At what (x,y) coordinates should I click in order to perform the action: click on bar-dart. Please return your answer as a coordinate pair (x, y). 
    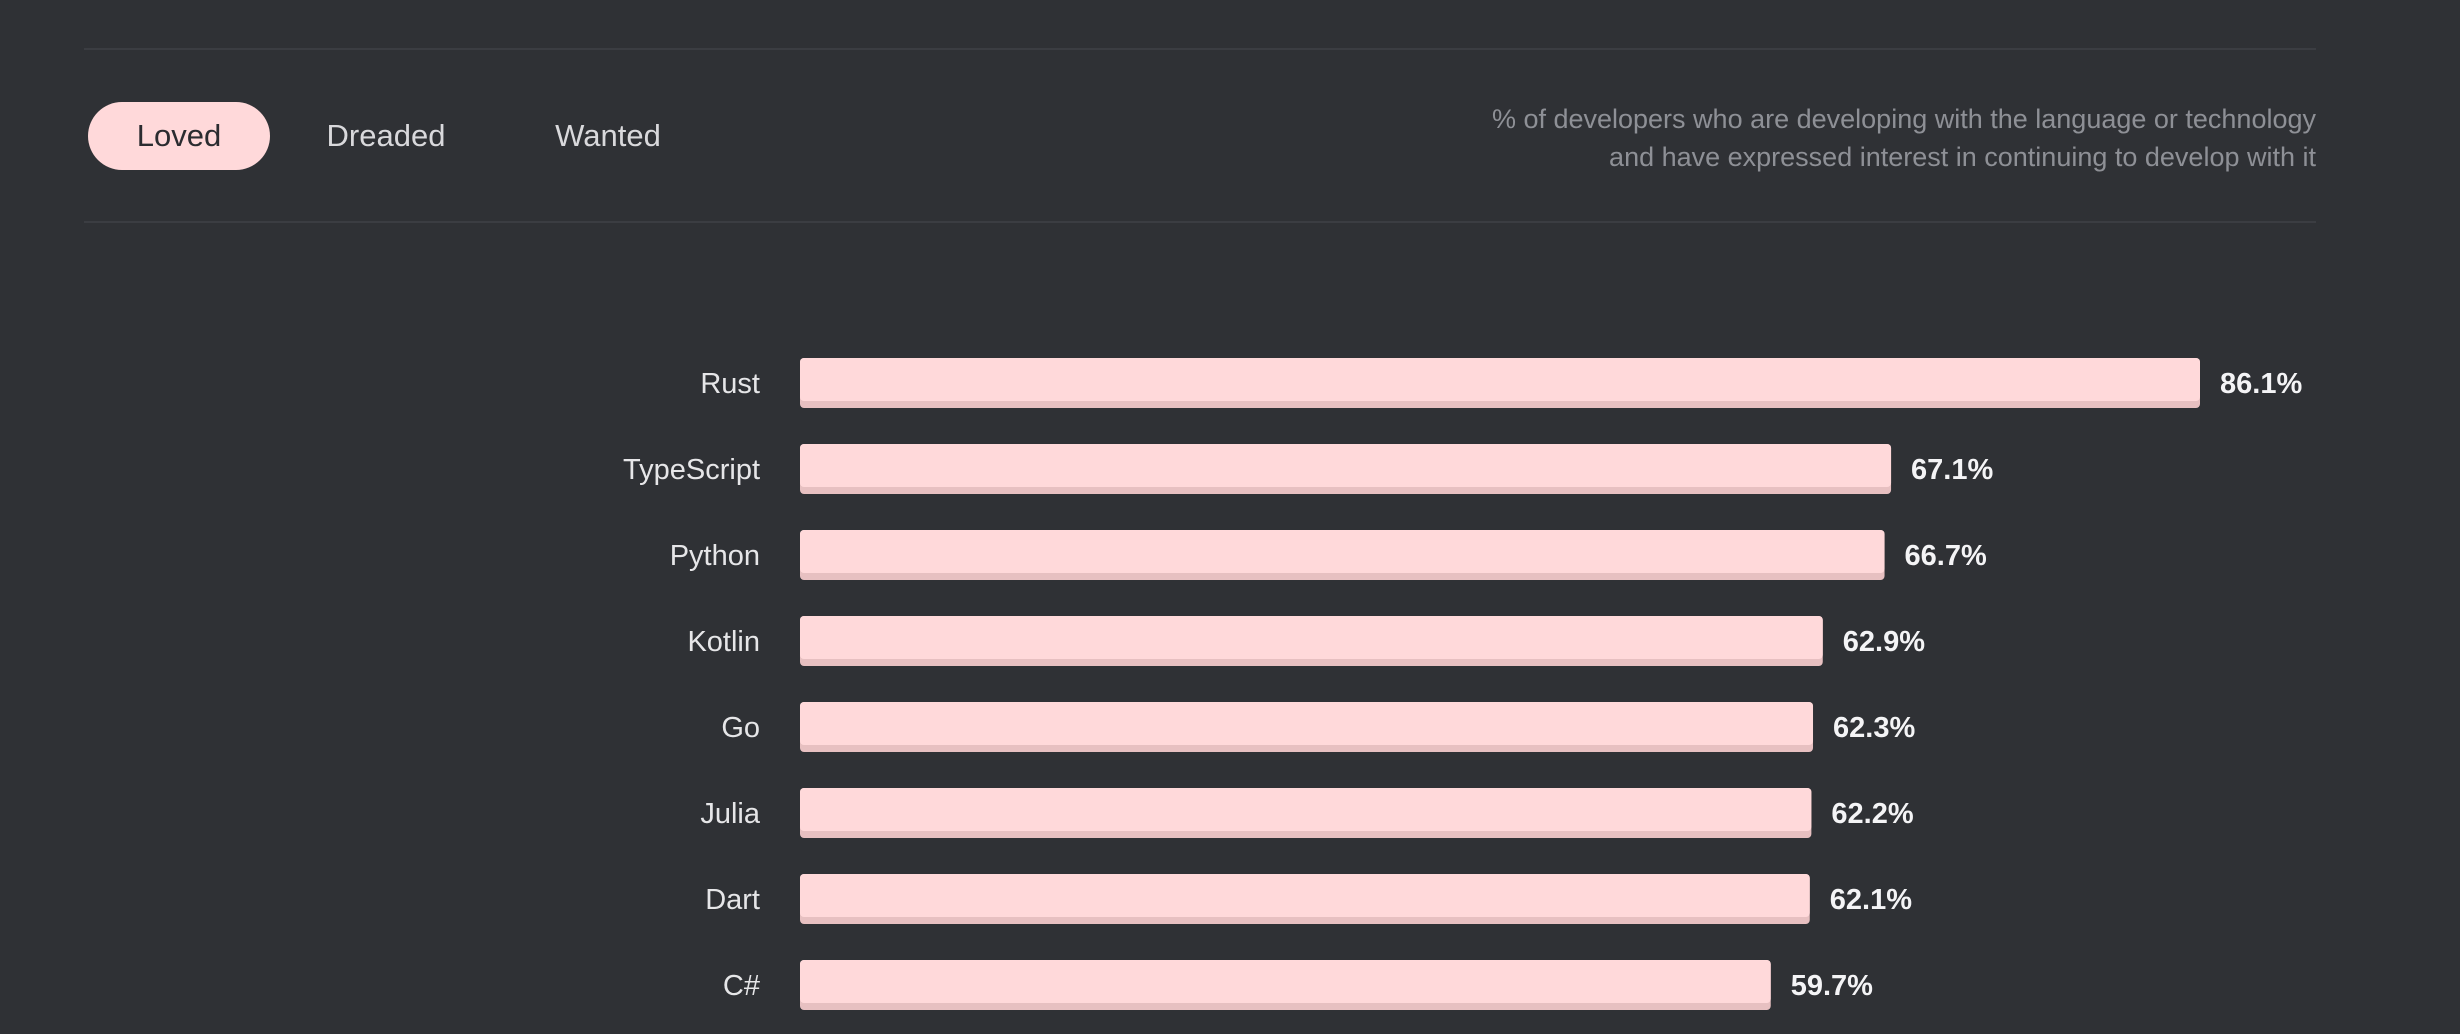
    Looking at the image, I should click on (1305, 895).